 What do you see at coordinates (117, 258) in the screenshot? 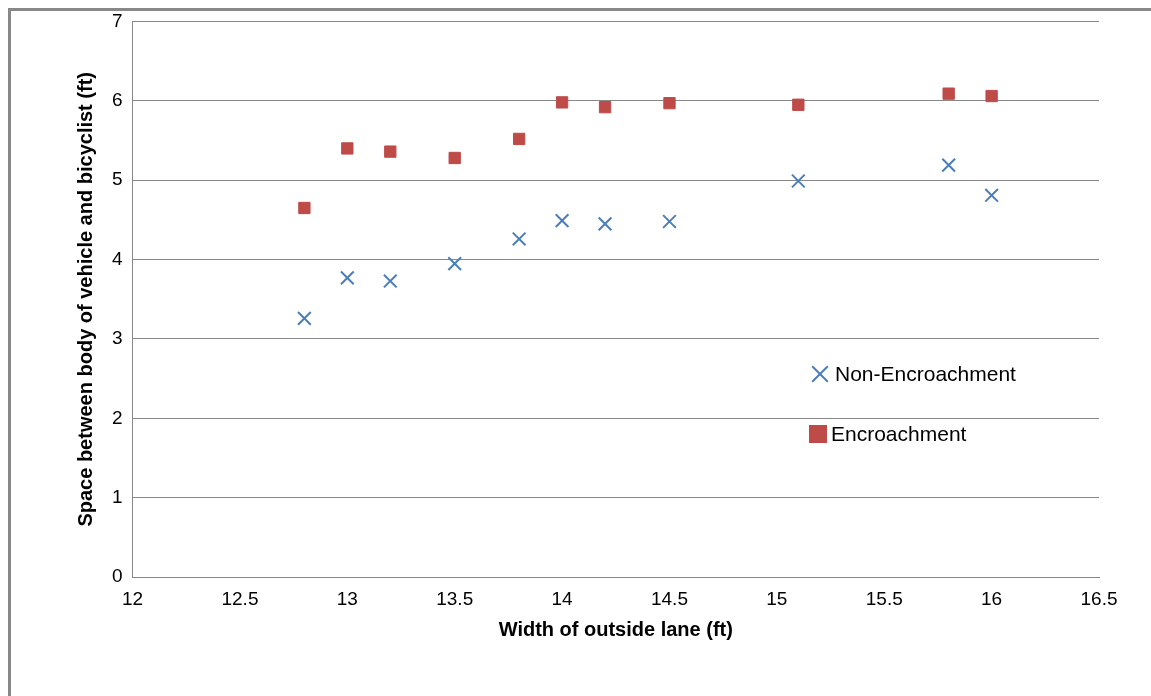
I see `y-tick-label: 4` at bounding box center [117, 258].